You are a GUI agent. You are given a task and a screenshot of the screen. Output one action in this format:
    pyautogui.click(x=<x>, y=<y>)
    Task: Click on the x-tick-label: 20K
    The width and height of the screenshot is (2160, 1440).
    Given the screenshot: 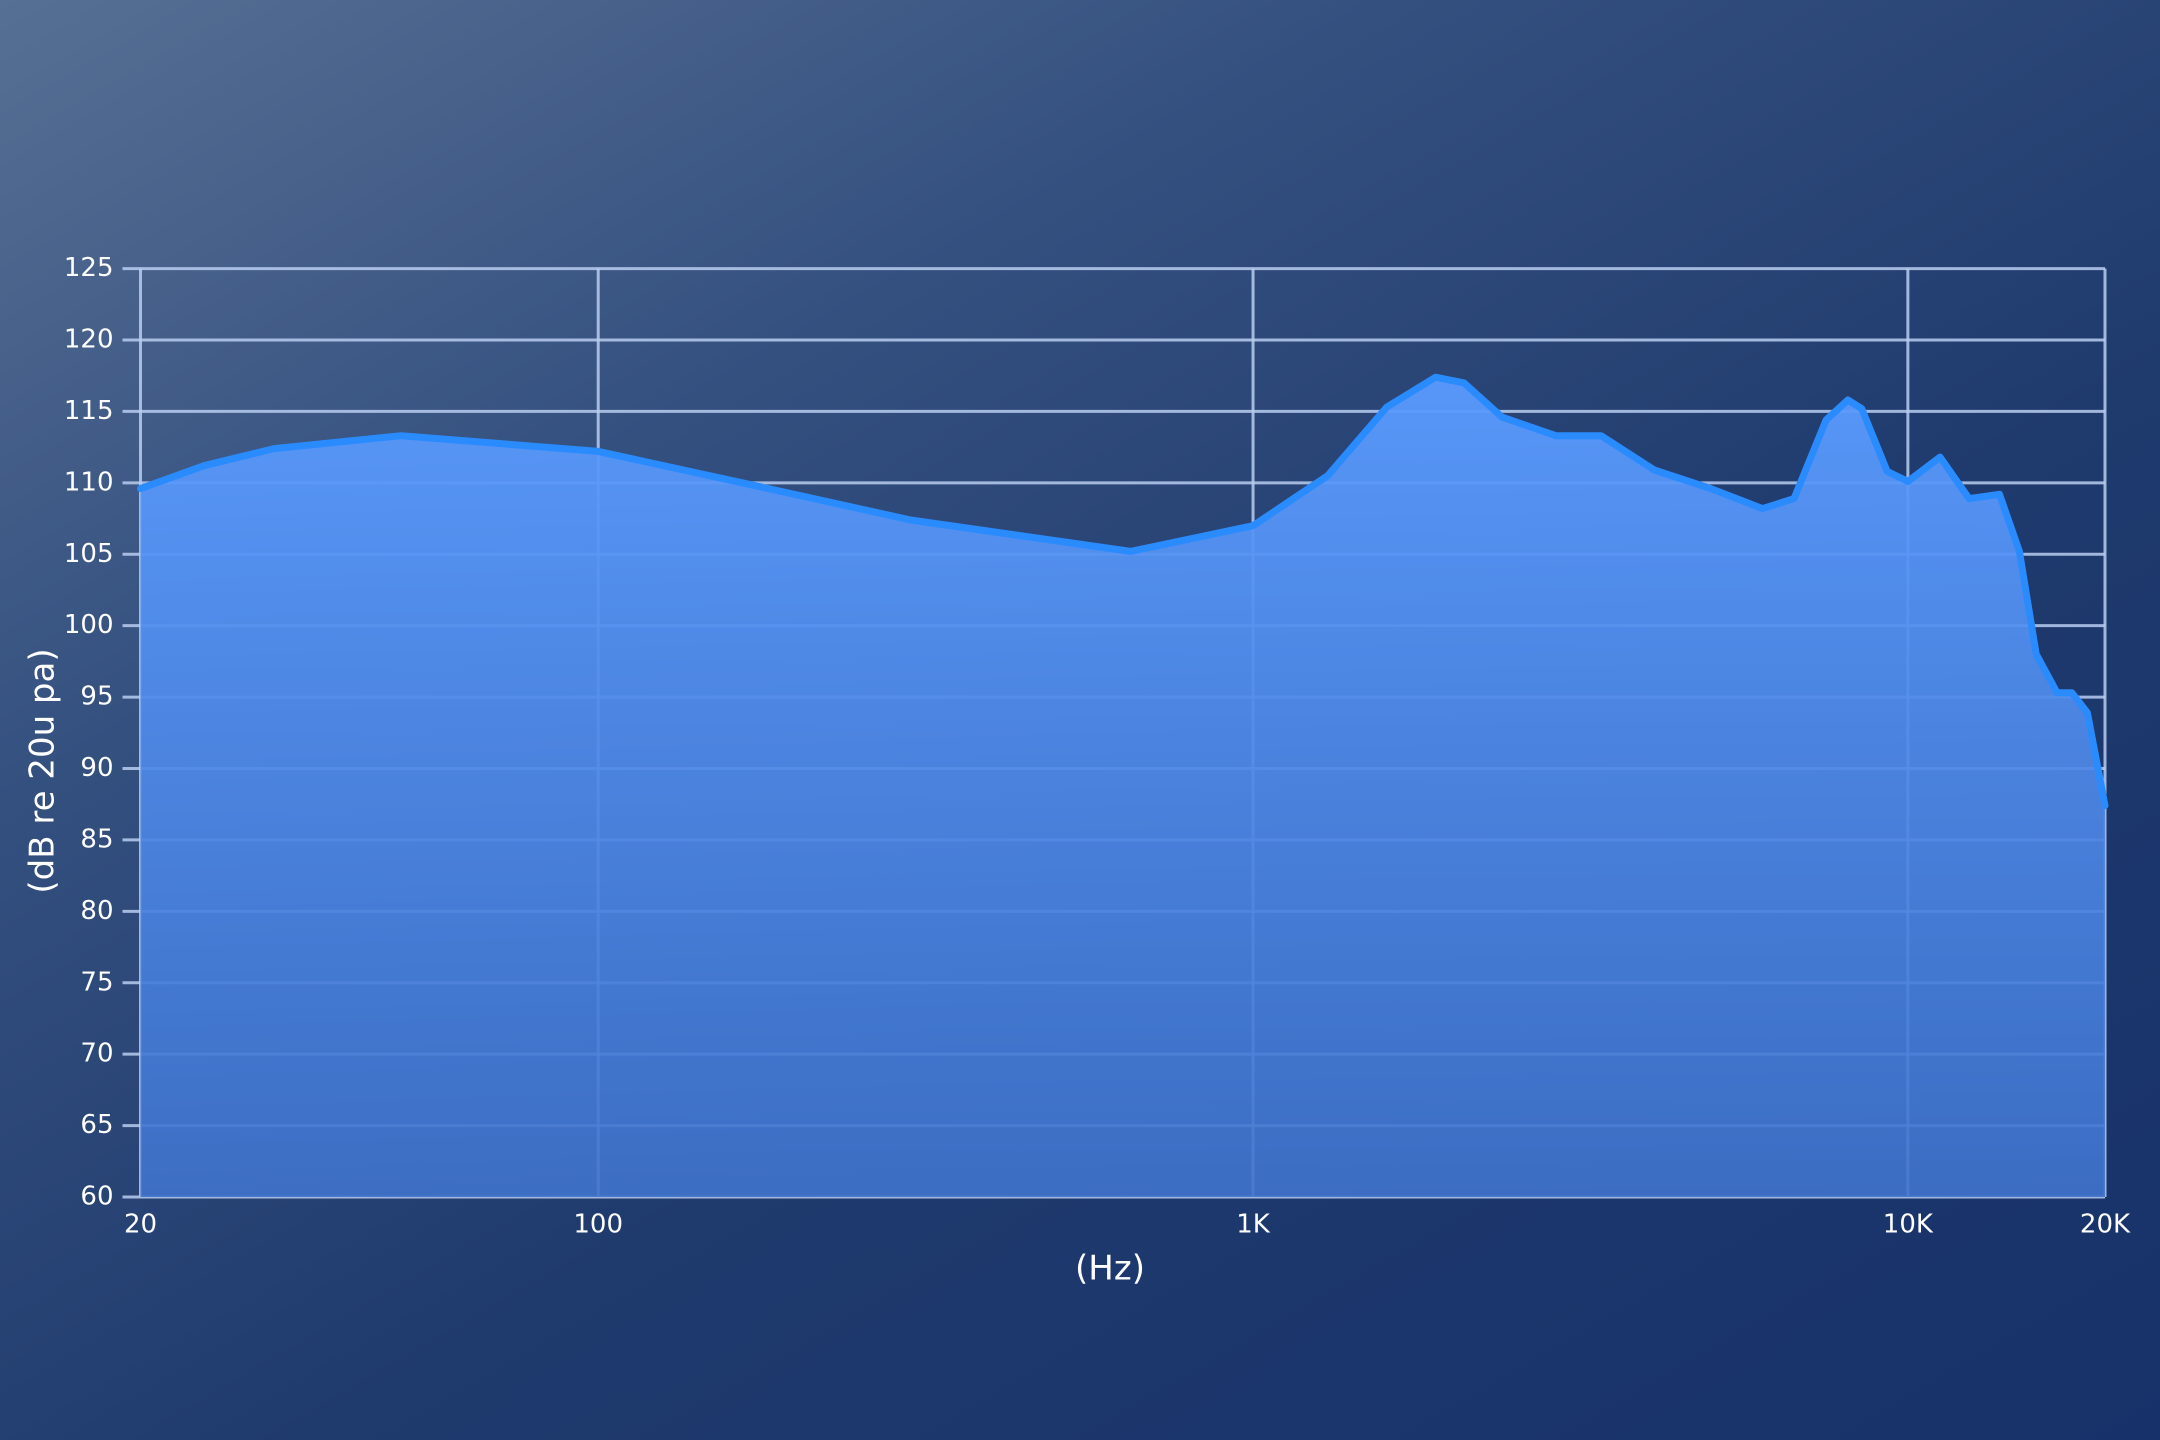 What is the action you would take?
    pyautogui.click(x=2105, y=1225)
    